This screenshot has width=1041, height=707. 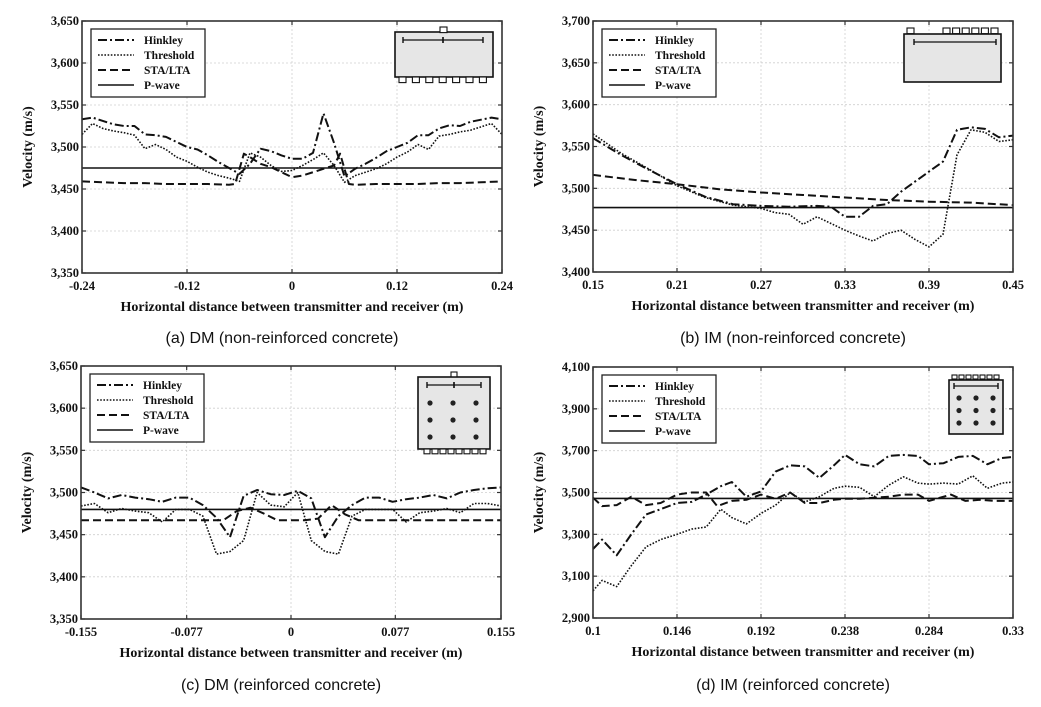 I want to click on x-tick-label: 0.155, so click(x=501, y=632).